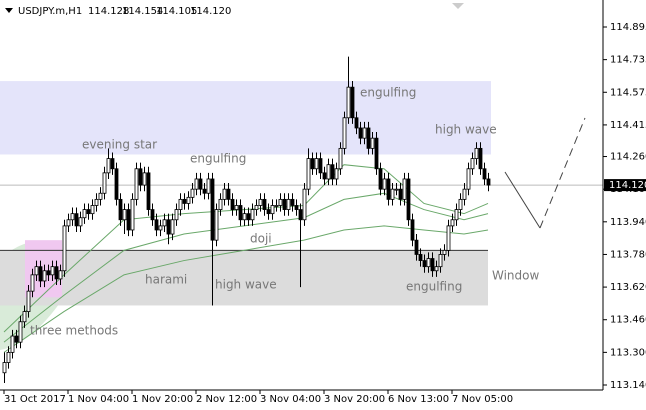  What do you see at coordinates (74, 331) in the screenshot?
I see `annotation: three methods` at bounding box center [74, 331].